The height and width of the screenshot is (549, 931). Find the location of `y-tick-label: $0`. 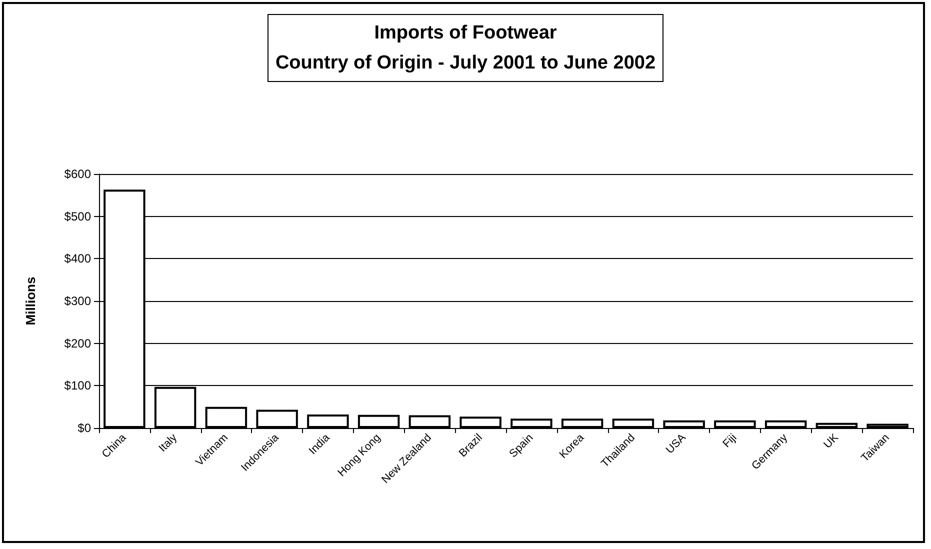

y-tick-label: $0 is located at coordinates (85, 428).